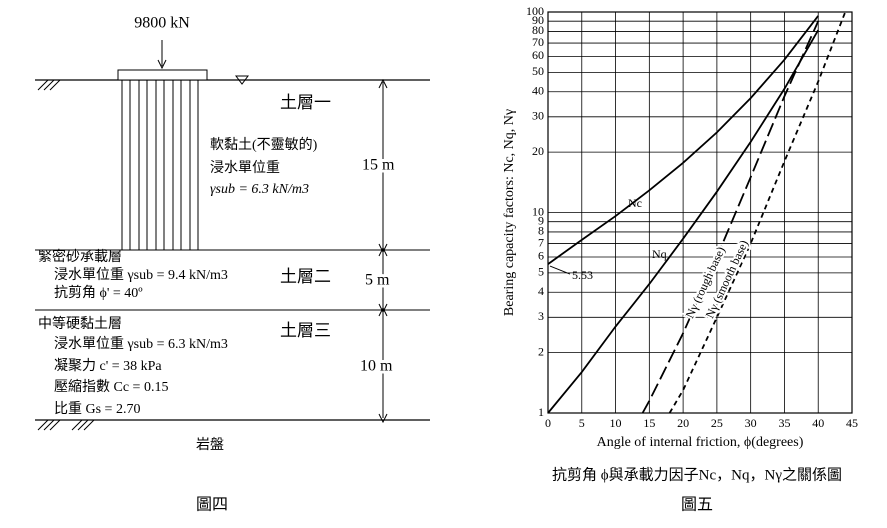 The width and height of the screenshot is (887, 528). Describe the element at coordinates (784, 423) in the screenshot. I see `x-tick-label: 35` at that location.